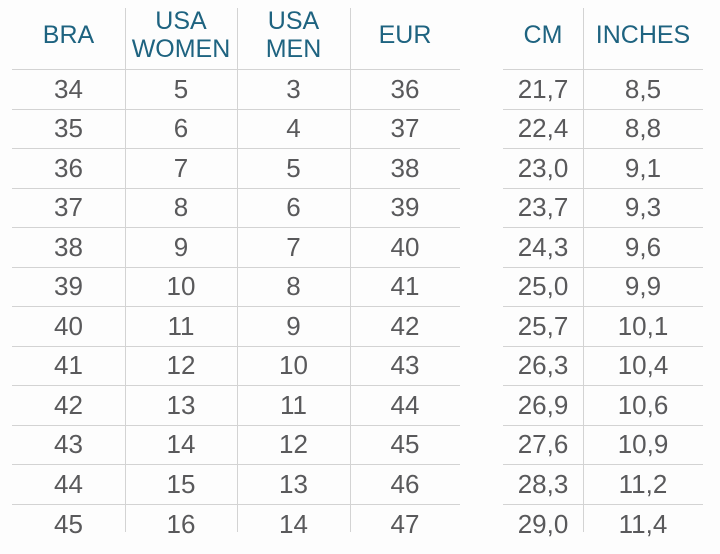 The height and width of the screenshot is (554, 720). I want to click on table-cell: 16, so click(181, 523).